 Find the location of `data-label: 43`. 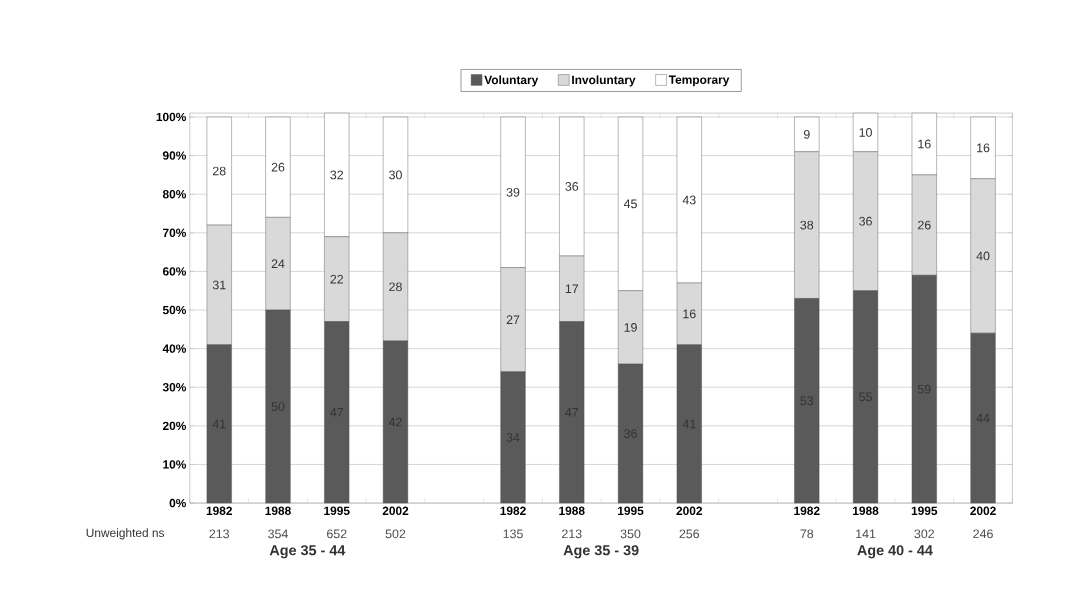

data-label: 43 is located at coordinates (689, 200).